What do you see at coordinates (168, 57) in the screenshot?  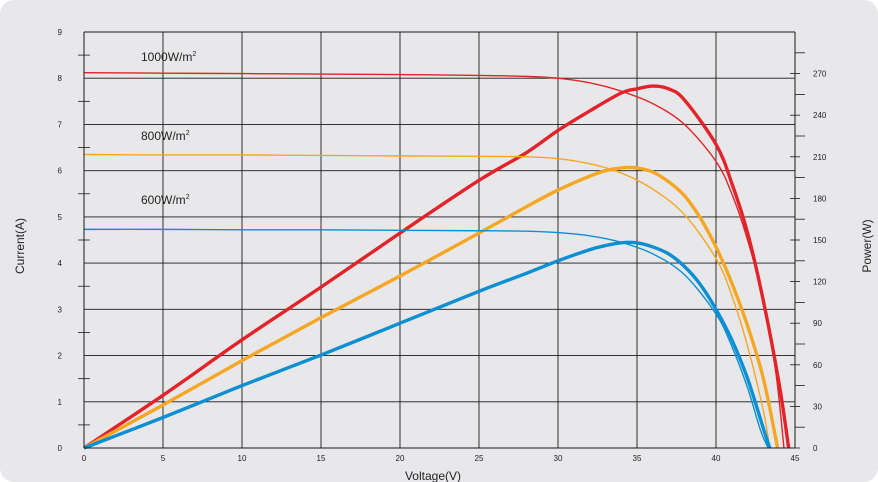 I see `series-label-1000: 1000W/m2` at bounding box center [168, 57].